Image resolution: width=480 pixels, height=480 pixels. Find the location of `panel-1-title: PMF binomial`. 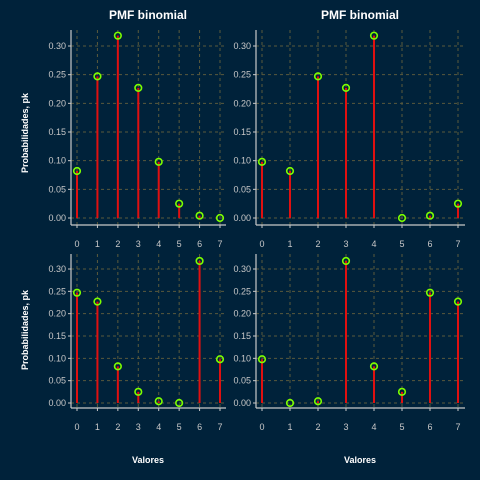

panel-1-title: PMF binomial is located at coordinates (148, 15).